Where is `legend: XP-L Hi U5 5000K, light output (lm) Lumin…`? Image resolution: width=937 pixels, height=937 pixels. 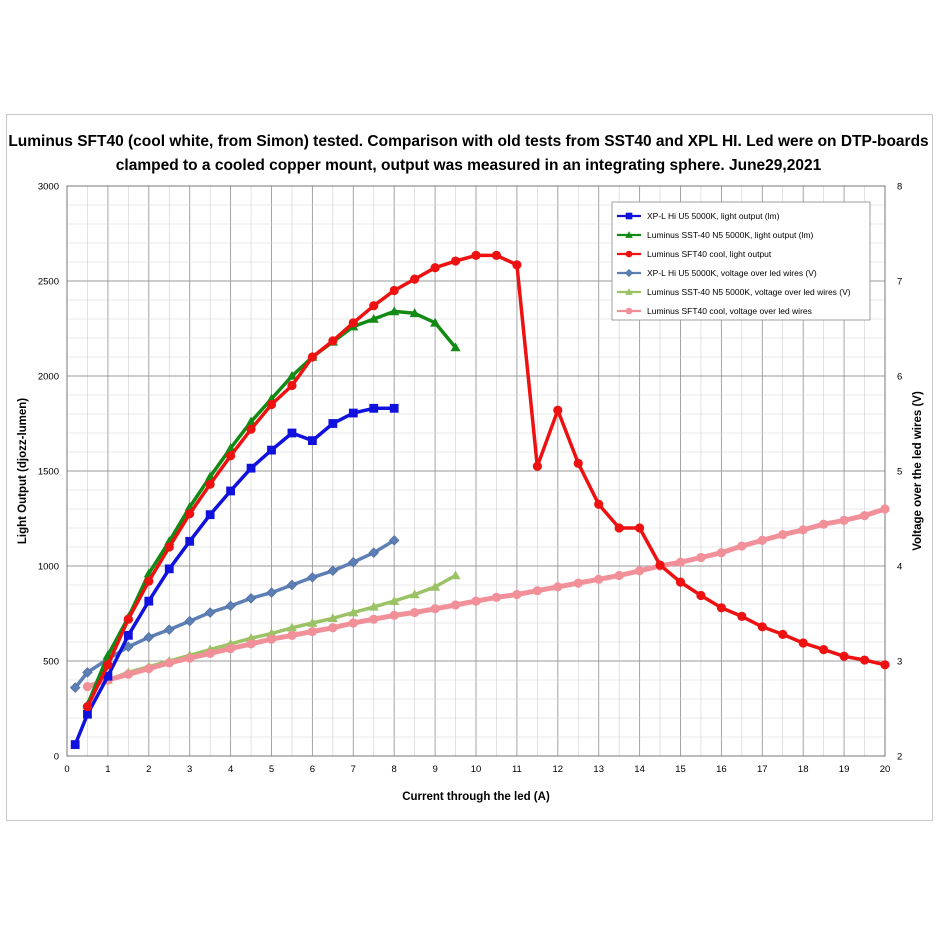
legend: XP-L Hi U5 5000K, light output (lm) Lumin… is located at coordinates (741, 261).